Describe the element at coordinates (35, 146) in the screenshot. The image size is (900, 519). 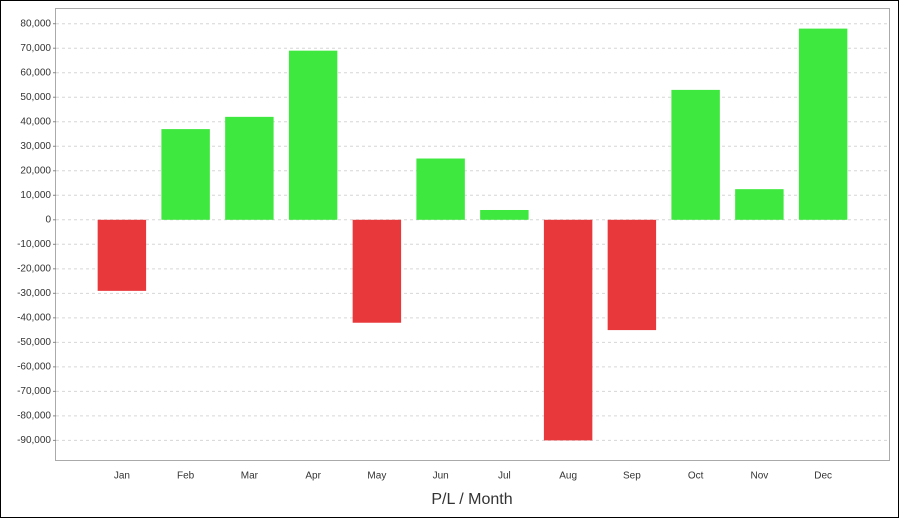
I see `y-tick-label: 30,000` at that location.